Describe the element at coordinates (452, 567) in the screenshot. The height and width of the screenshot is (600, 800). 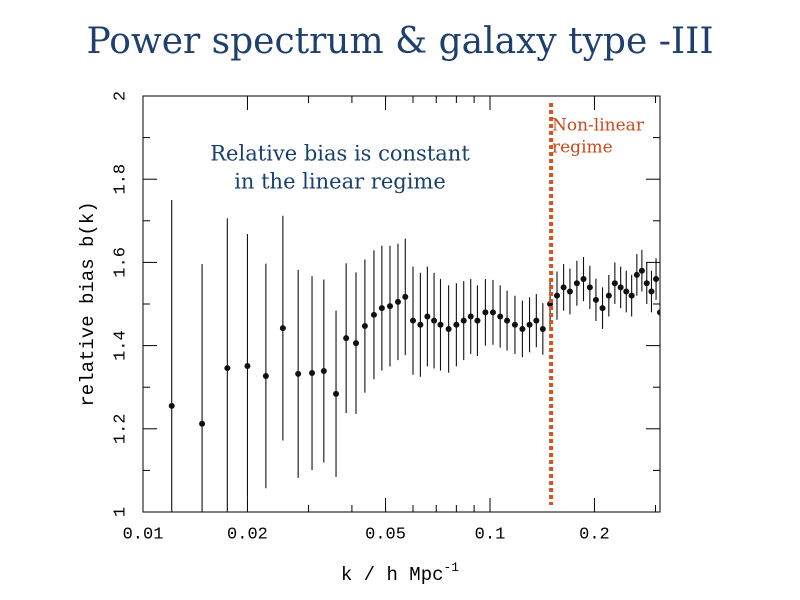
I see `x-axis-label-exponent: -1` at that location.